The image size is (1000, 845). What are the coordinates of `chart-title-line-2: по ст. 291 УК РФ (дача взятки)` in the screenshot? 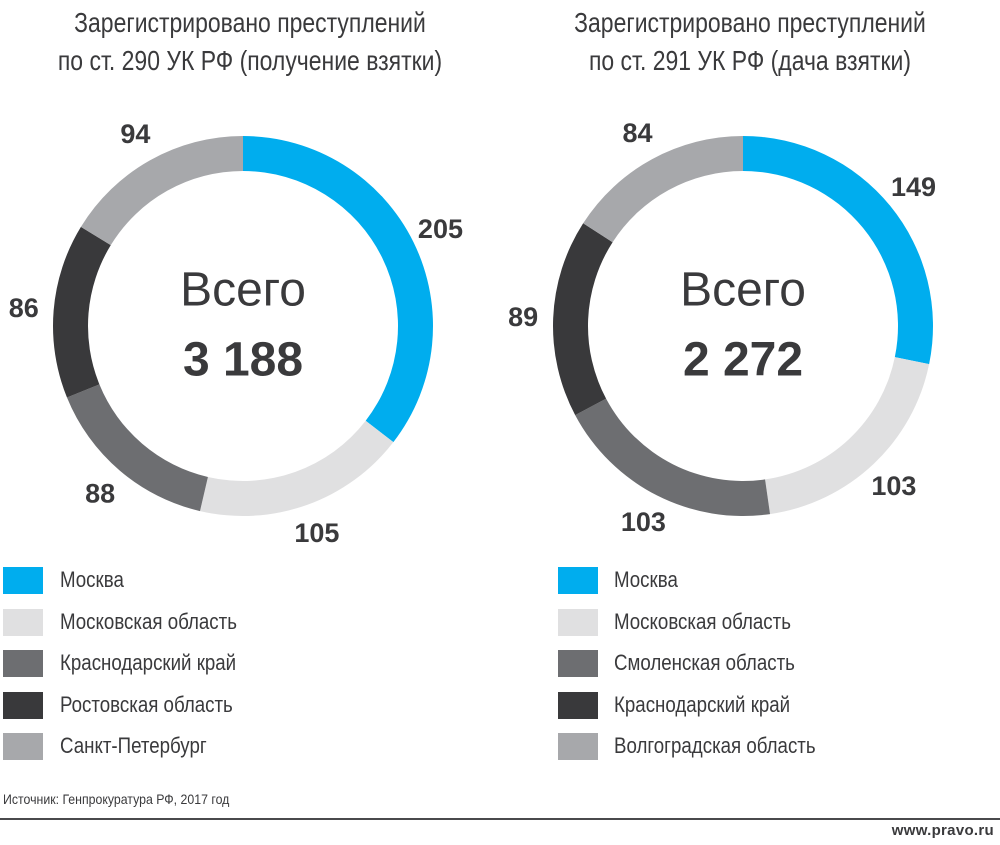 It's located at (750, 60).